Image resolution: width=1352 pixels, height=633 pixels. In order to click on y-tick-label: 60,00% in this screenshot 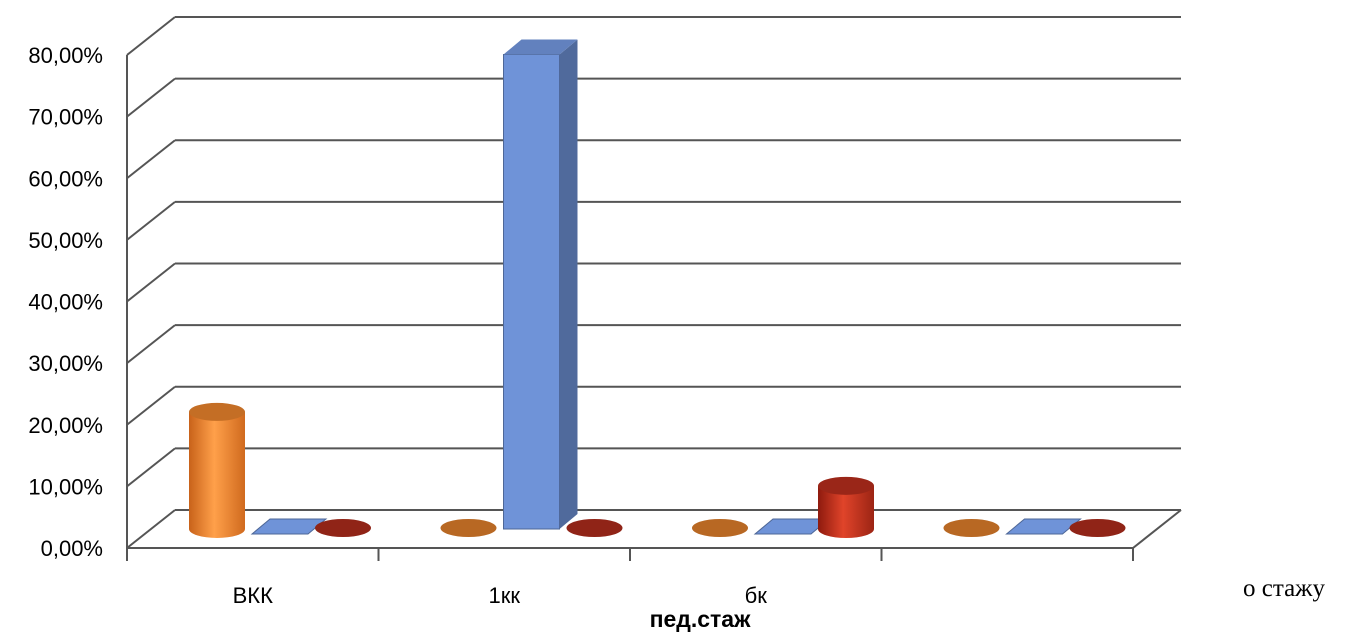, I will do `click(65, 178)`.